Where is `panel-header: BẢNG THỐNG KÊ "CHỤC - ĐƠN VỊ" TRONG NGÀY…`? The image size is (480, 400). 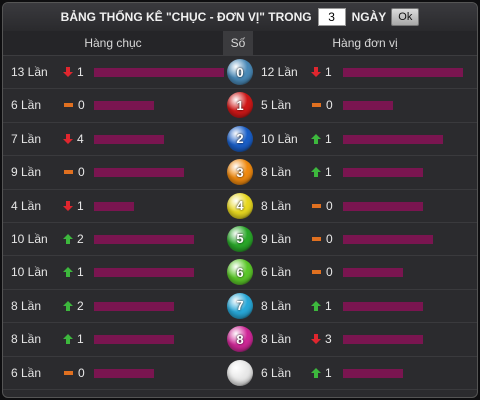
panel-header: BẢNG THỐNG KÊ "CHỤC - ĐƠN VỊ" TRONG NGÀY… is located at coordinates (240, 17).